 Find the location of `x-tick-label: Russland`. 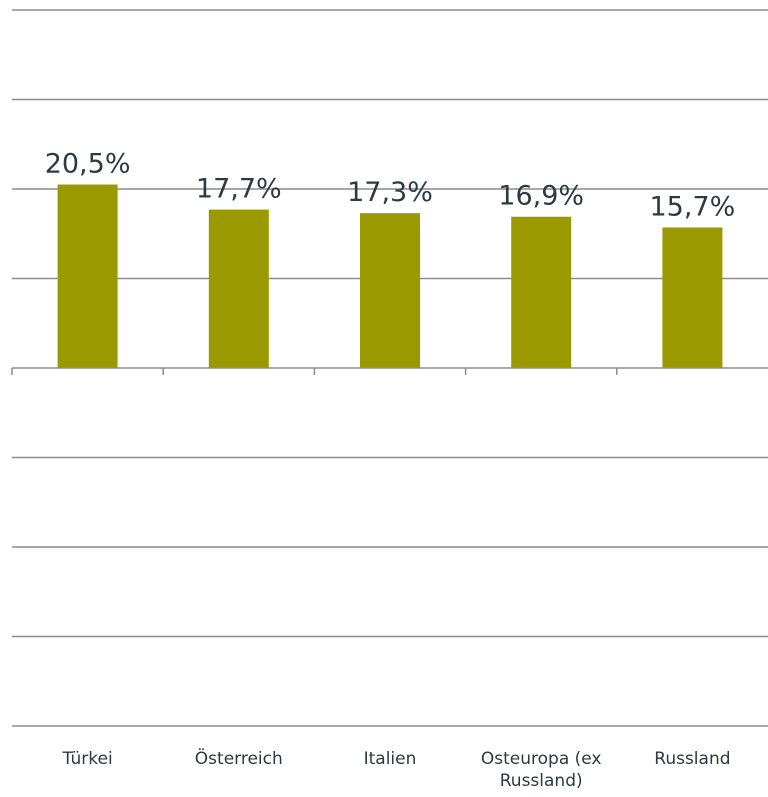

x-tick-label: Russland is located at coordinates (692, 759).